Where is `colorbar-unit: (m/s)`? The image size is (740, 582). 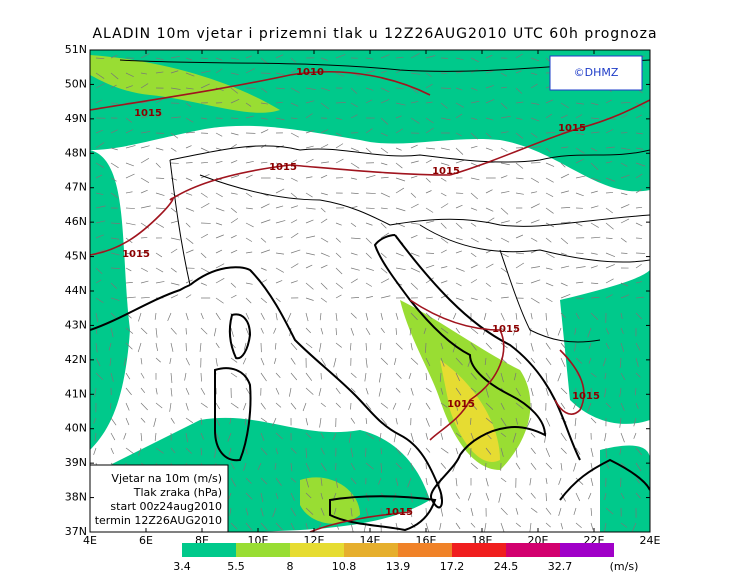 colorbar-unit: (m/s) is located at coordinates (624, 566).